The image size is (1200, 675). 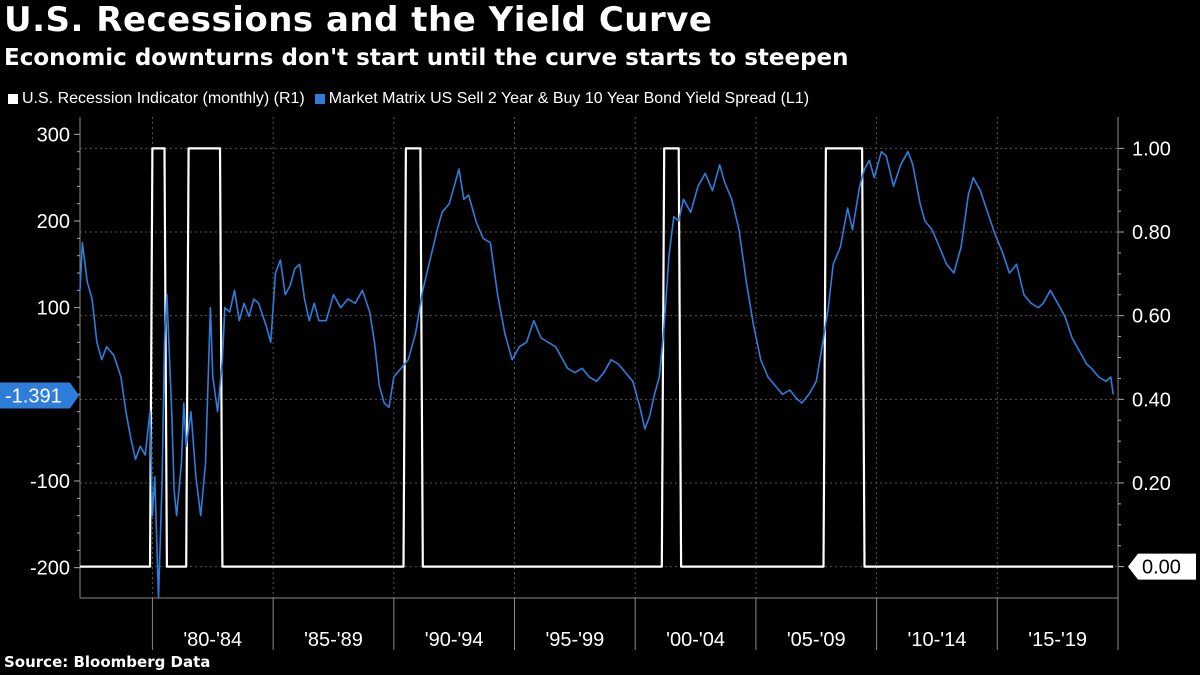 What do you see at coordinates (1151, 400) in the screenshot?
I see `right-tick-label: 0.40` at bounding box center [1151, 400].